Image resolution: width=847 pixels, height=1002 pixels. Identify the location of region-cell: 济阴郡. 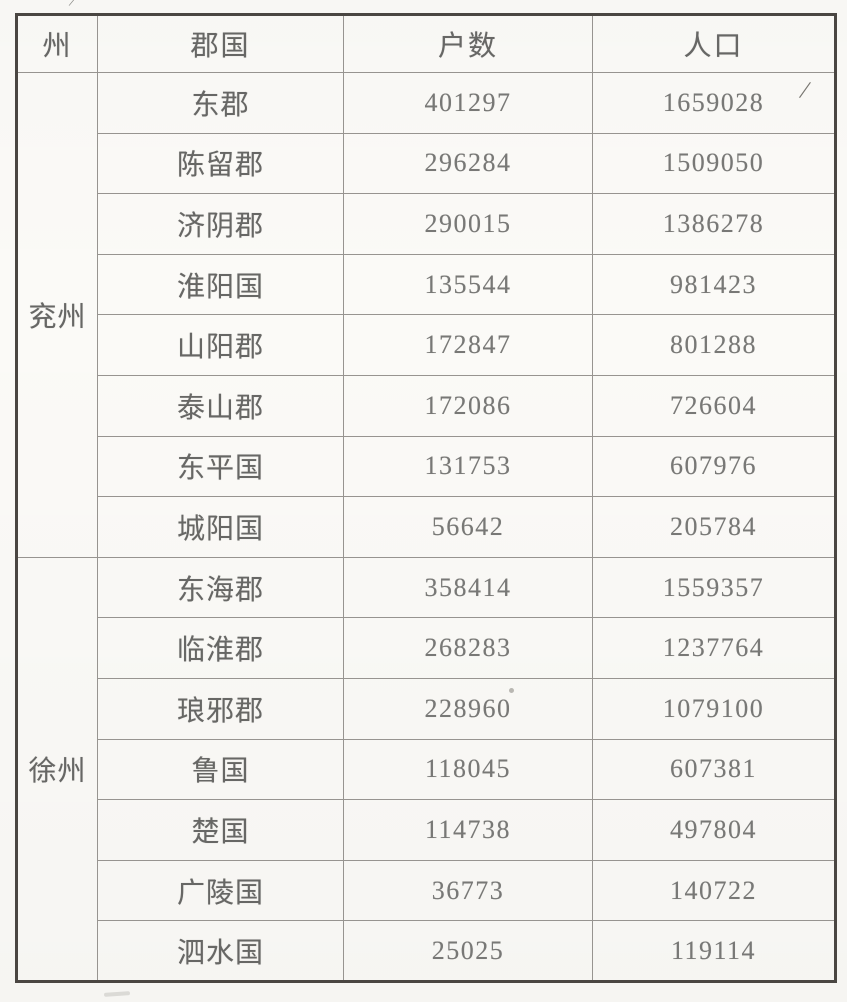
(220, 224).